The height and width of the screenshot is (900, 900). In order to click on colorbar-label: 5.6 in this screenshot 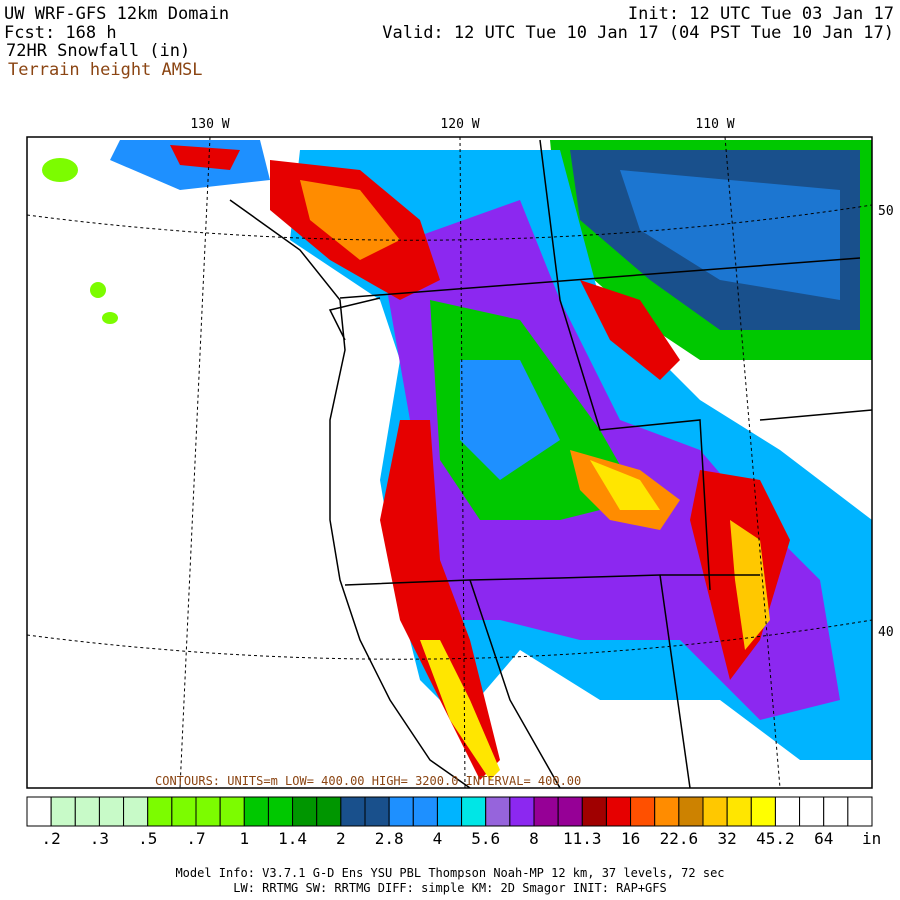, I will do `click(485, 838)`.